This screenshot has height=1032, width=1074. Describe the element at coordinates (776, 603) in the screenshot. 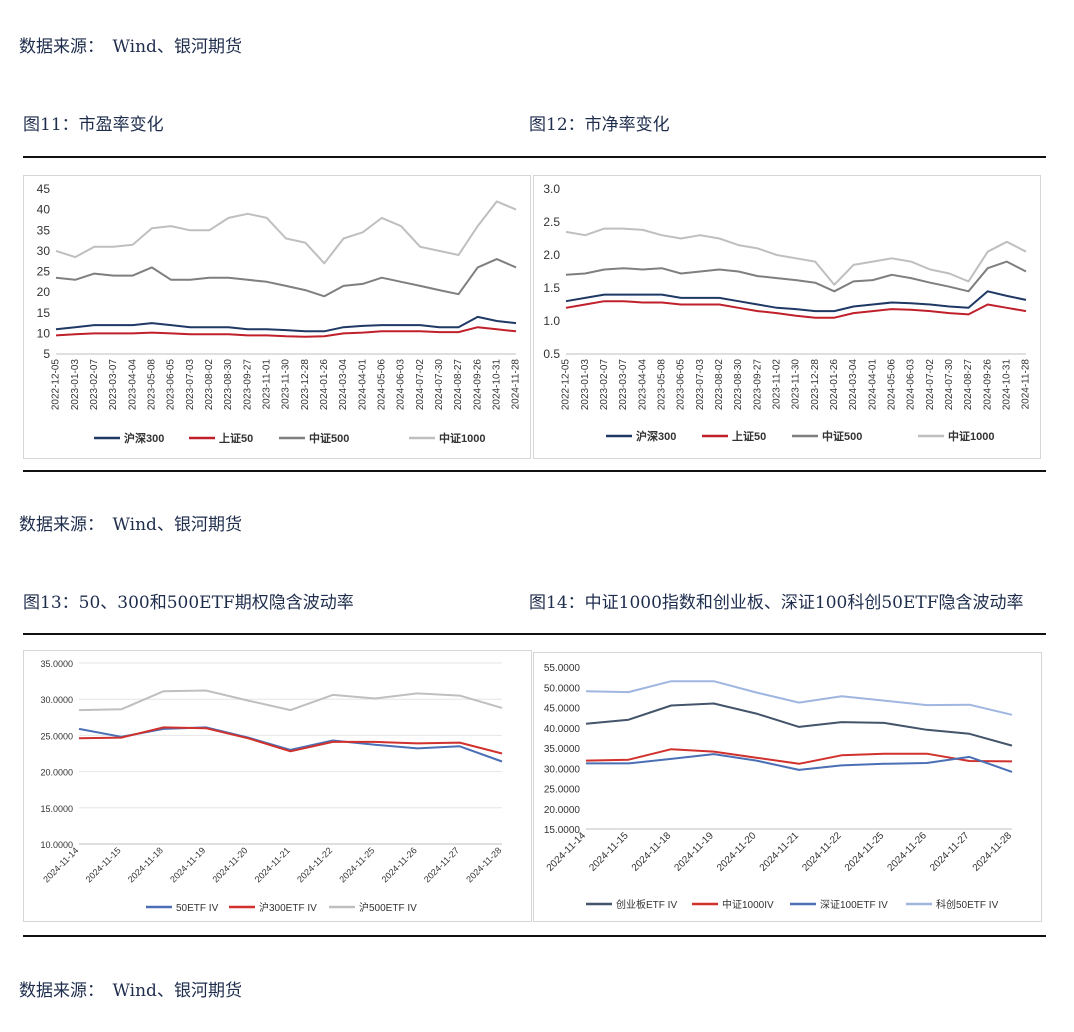

I see `figure-14-title: 图14：中证1000指数和创业板、深证100科创50ETF隐含波动率` at that location.